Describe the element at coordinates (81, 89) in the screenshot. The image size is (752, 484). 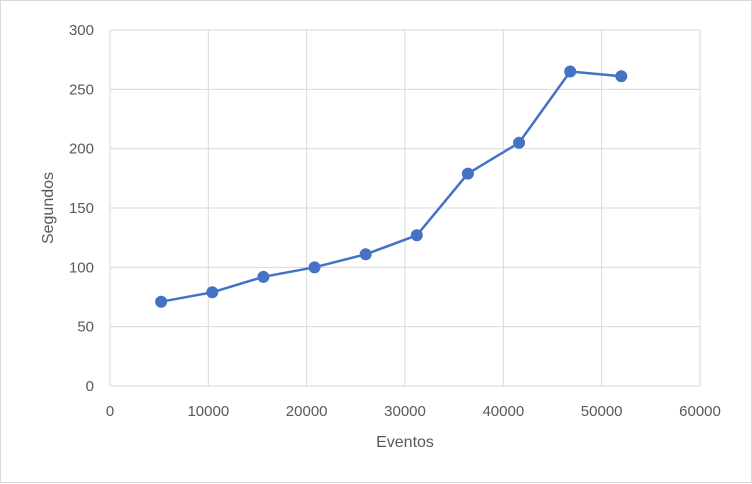
I see `y-tick-label: 250` at that location.